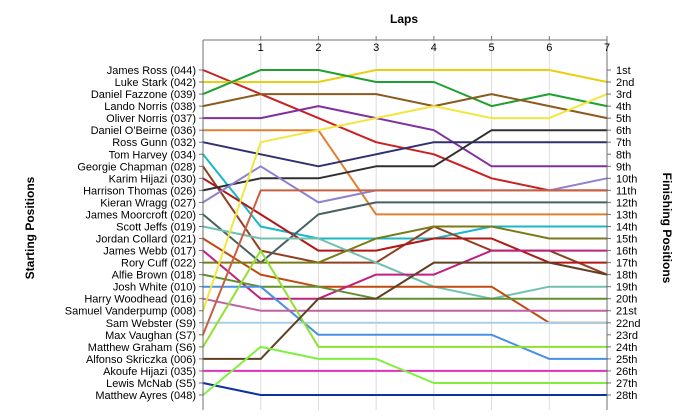  I want to click on finishing-position-label: 6th, so click(623, 131).